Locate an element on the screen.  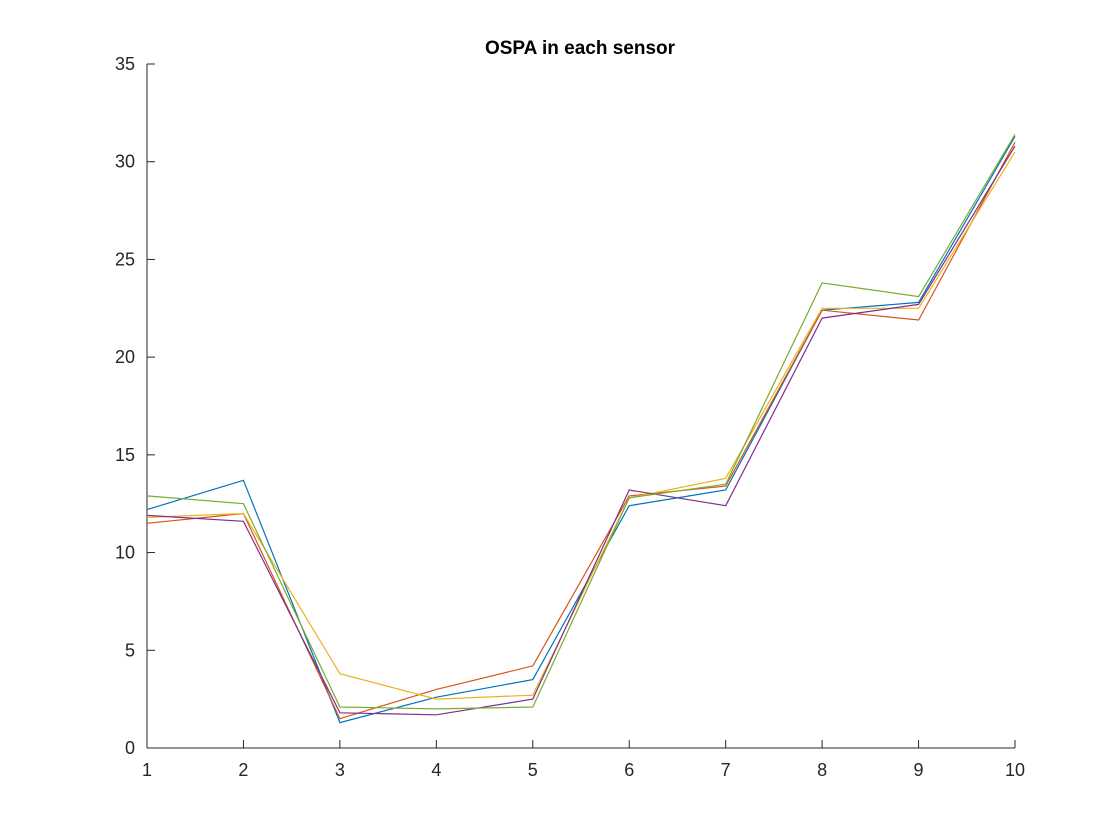
x-tick-label: 2 is located at coordinates (243, 770).